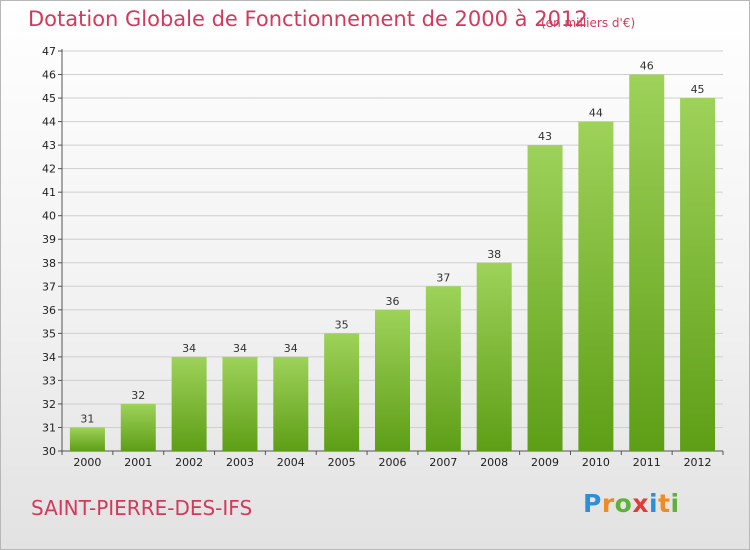 The height and width of the screenshot is (550, 750). What do you see at coordinates (640, 503) in the screenshot?
I see `logo-letter: x` at bounding box center [640, 503].